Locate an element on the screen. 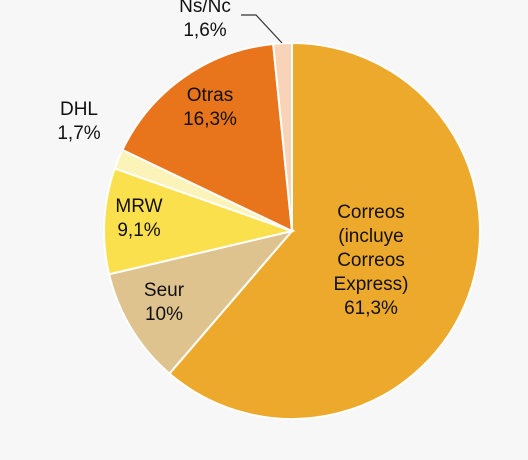 This screenshot has width=528, height=460. slice-label-otras: Otras 16,3% is located at coordinates (210, 107).